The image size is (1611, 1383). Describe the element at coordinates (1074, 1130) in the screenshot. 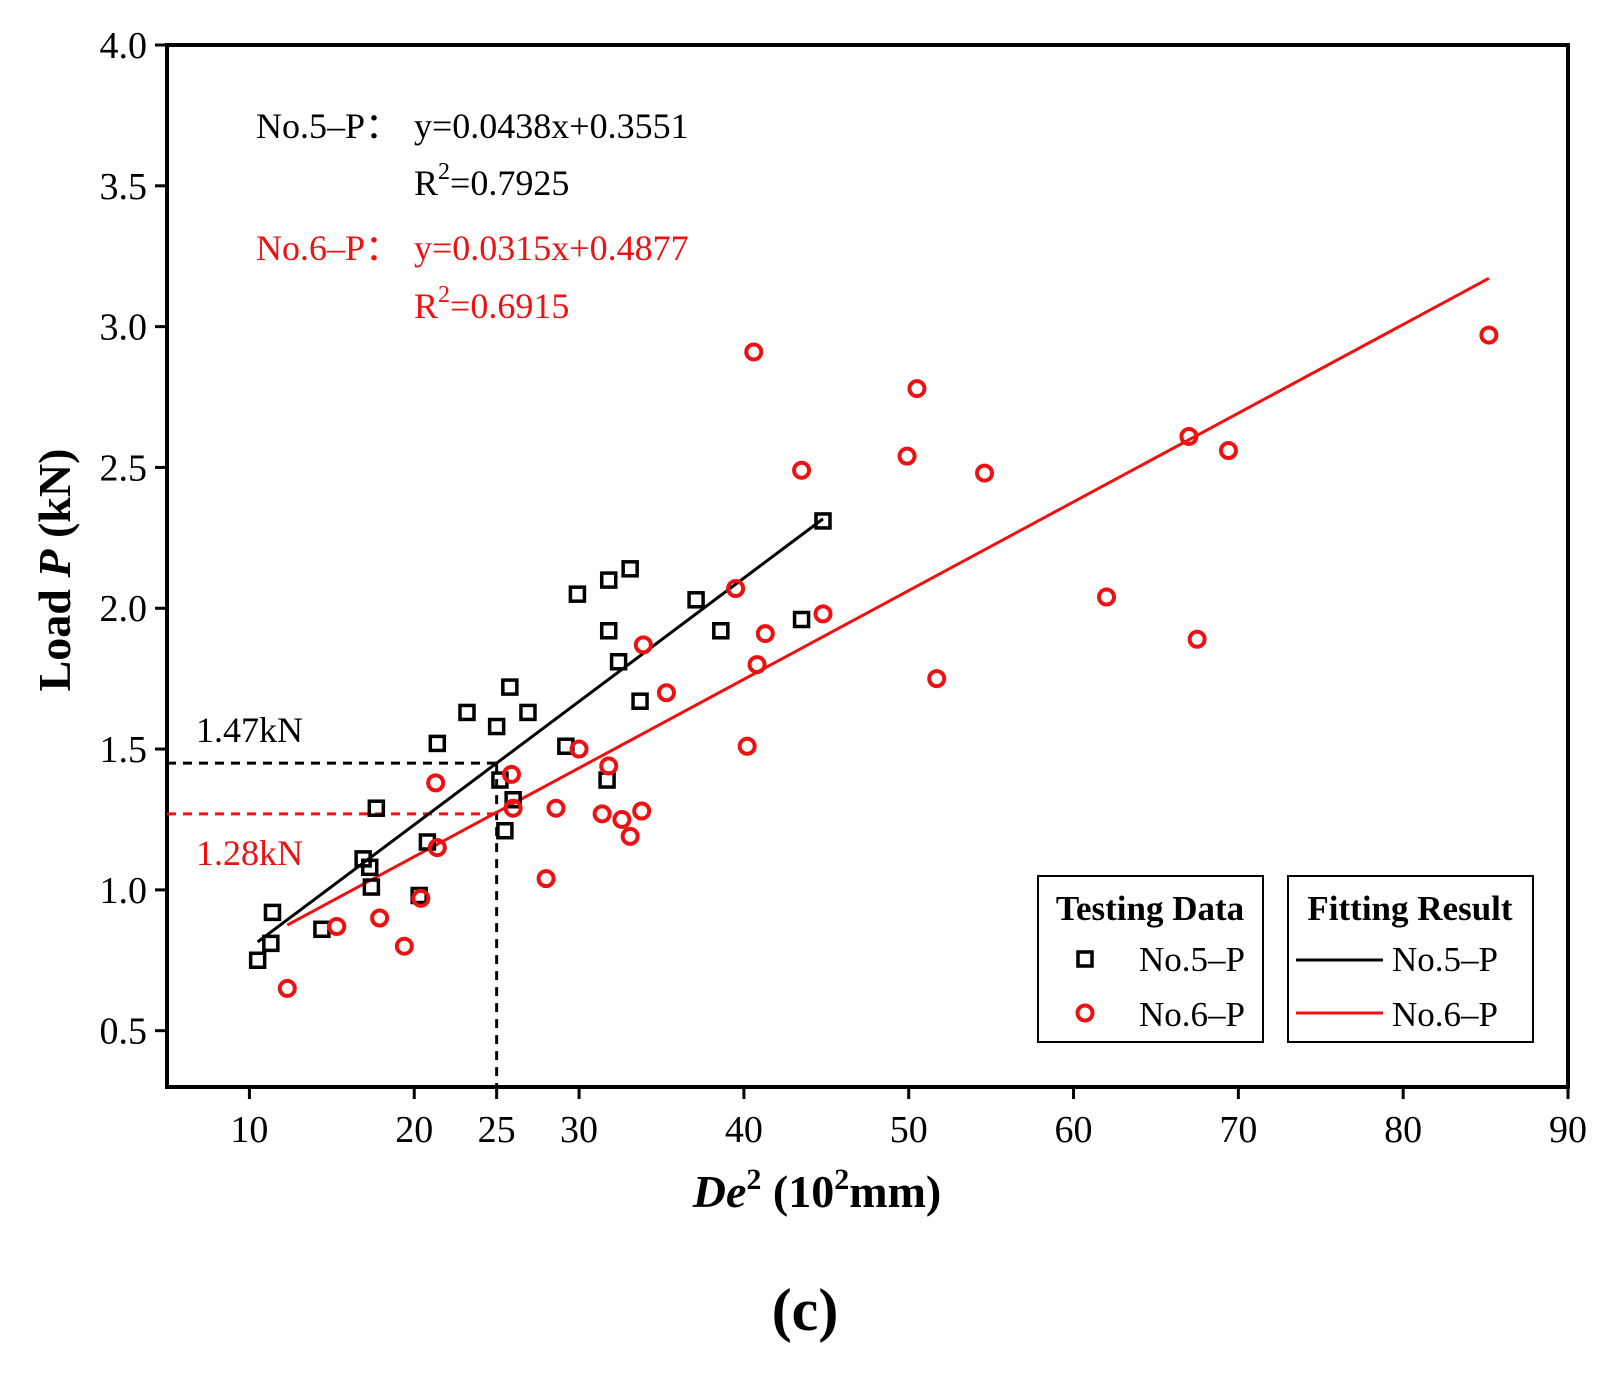

I see `x-tick-label-60: 60` at that location.